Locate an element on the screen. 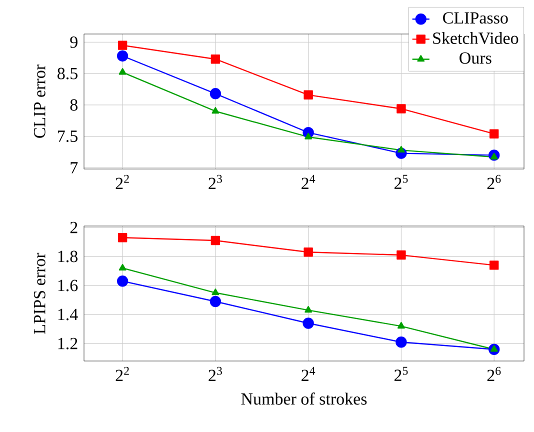  y-tick-label: 8 is located at coordinates (74, 105).